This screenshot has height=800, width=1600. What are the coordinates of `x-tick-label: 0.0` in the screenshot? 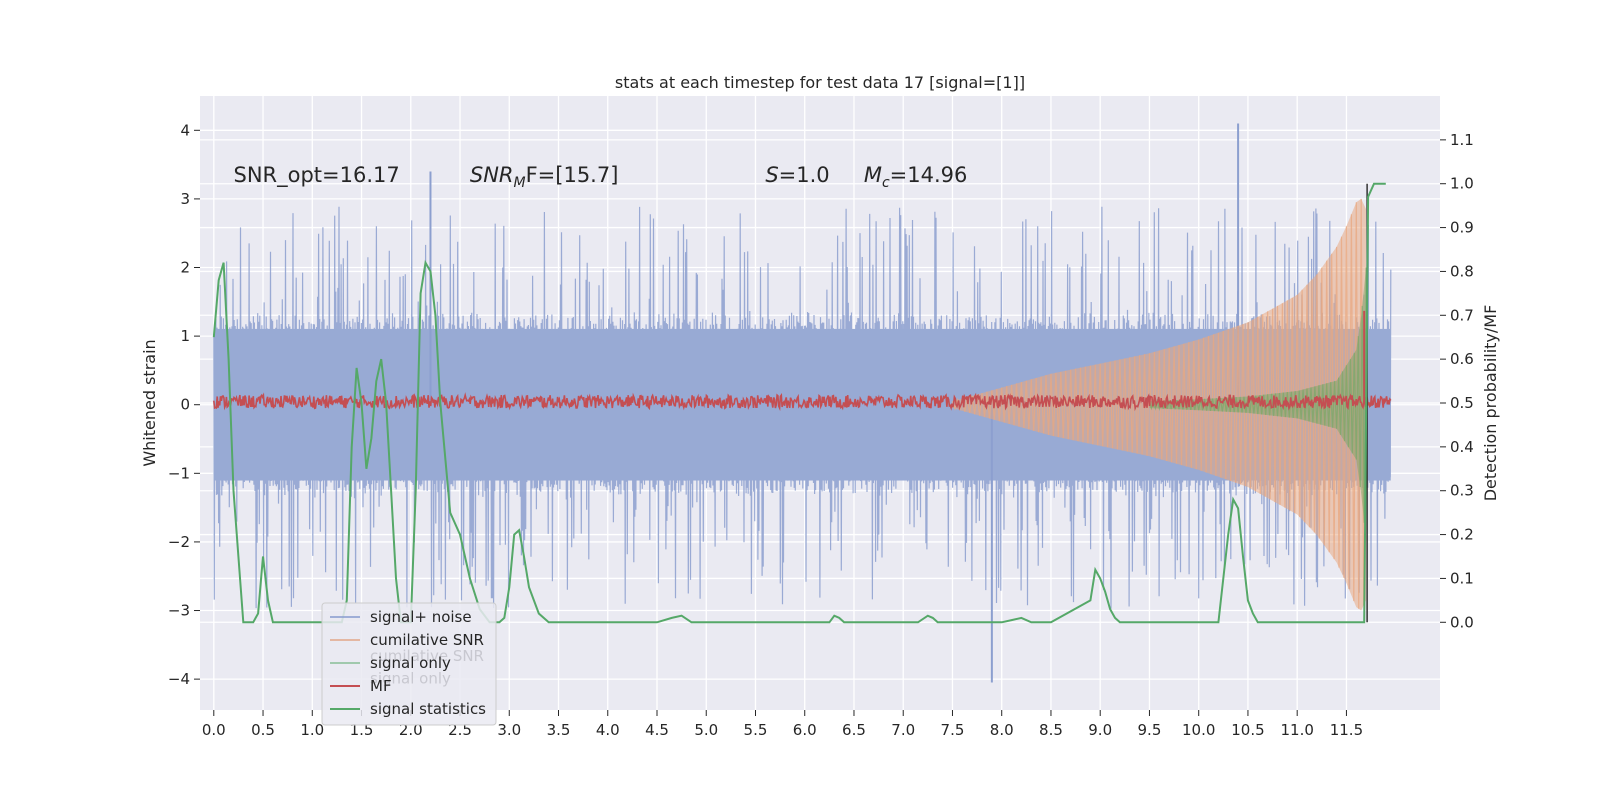 It's located at (214, 730).